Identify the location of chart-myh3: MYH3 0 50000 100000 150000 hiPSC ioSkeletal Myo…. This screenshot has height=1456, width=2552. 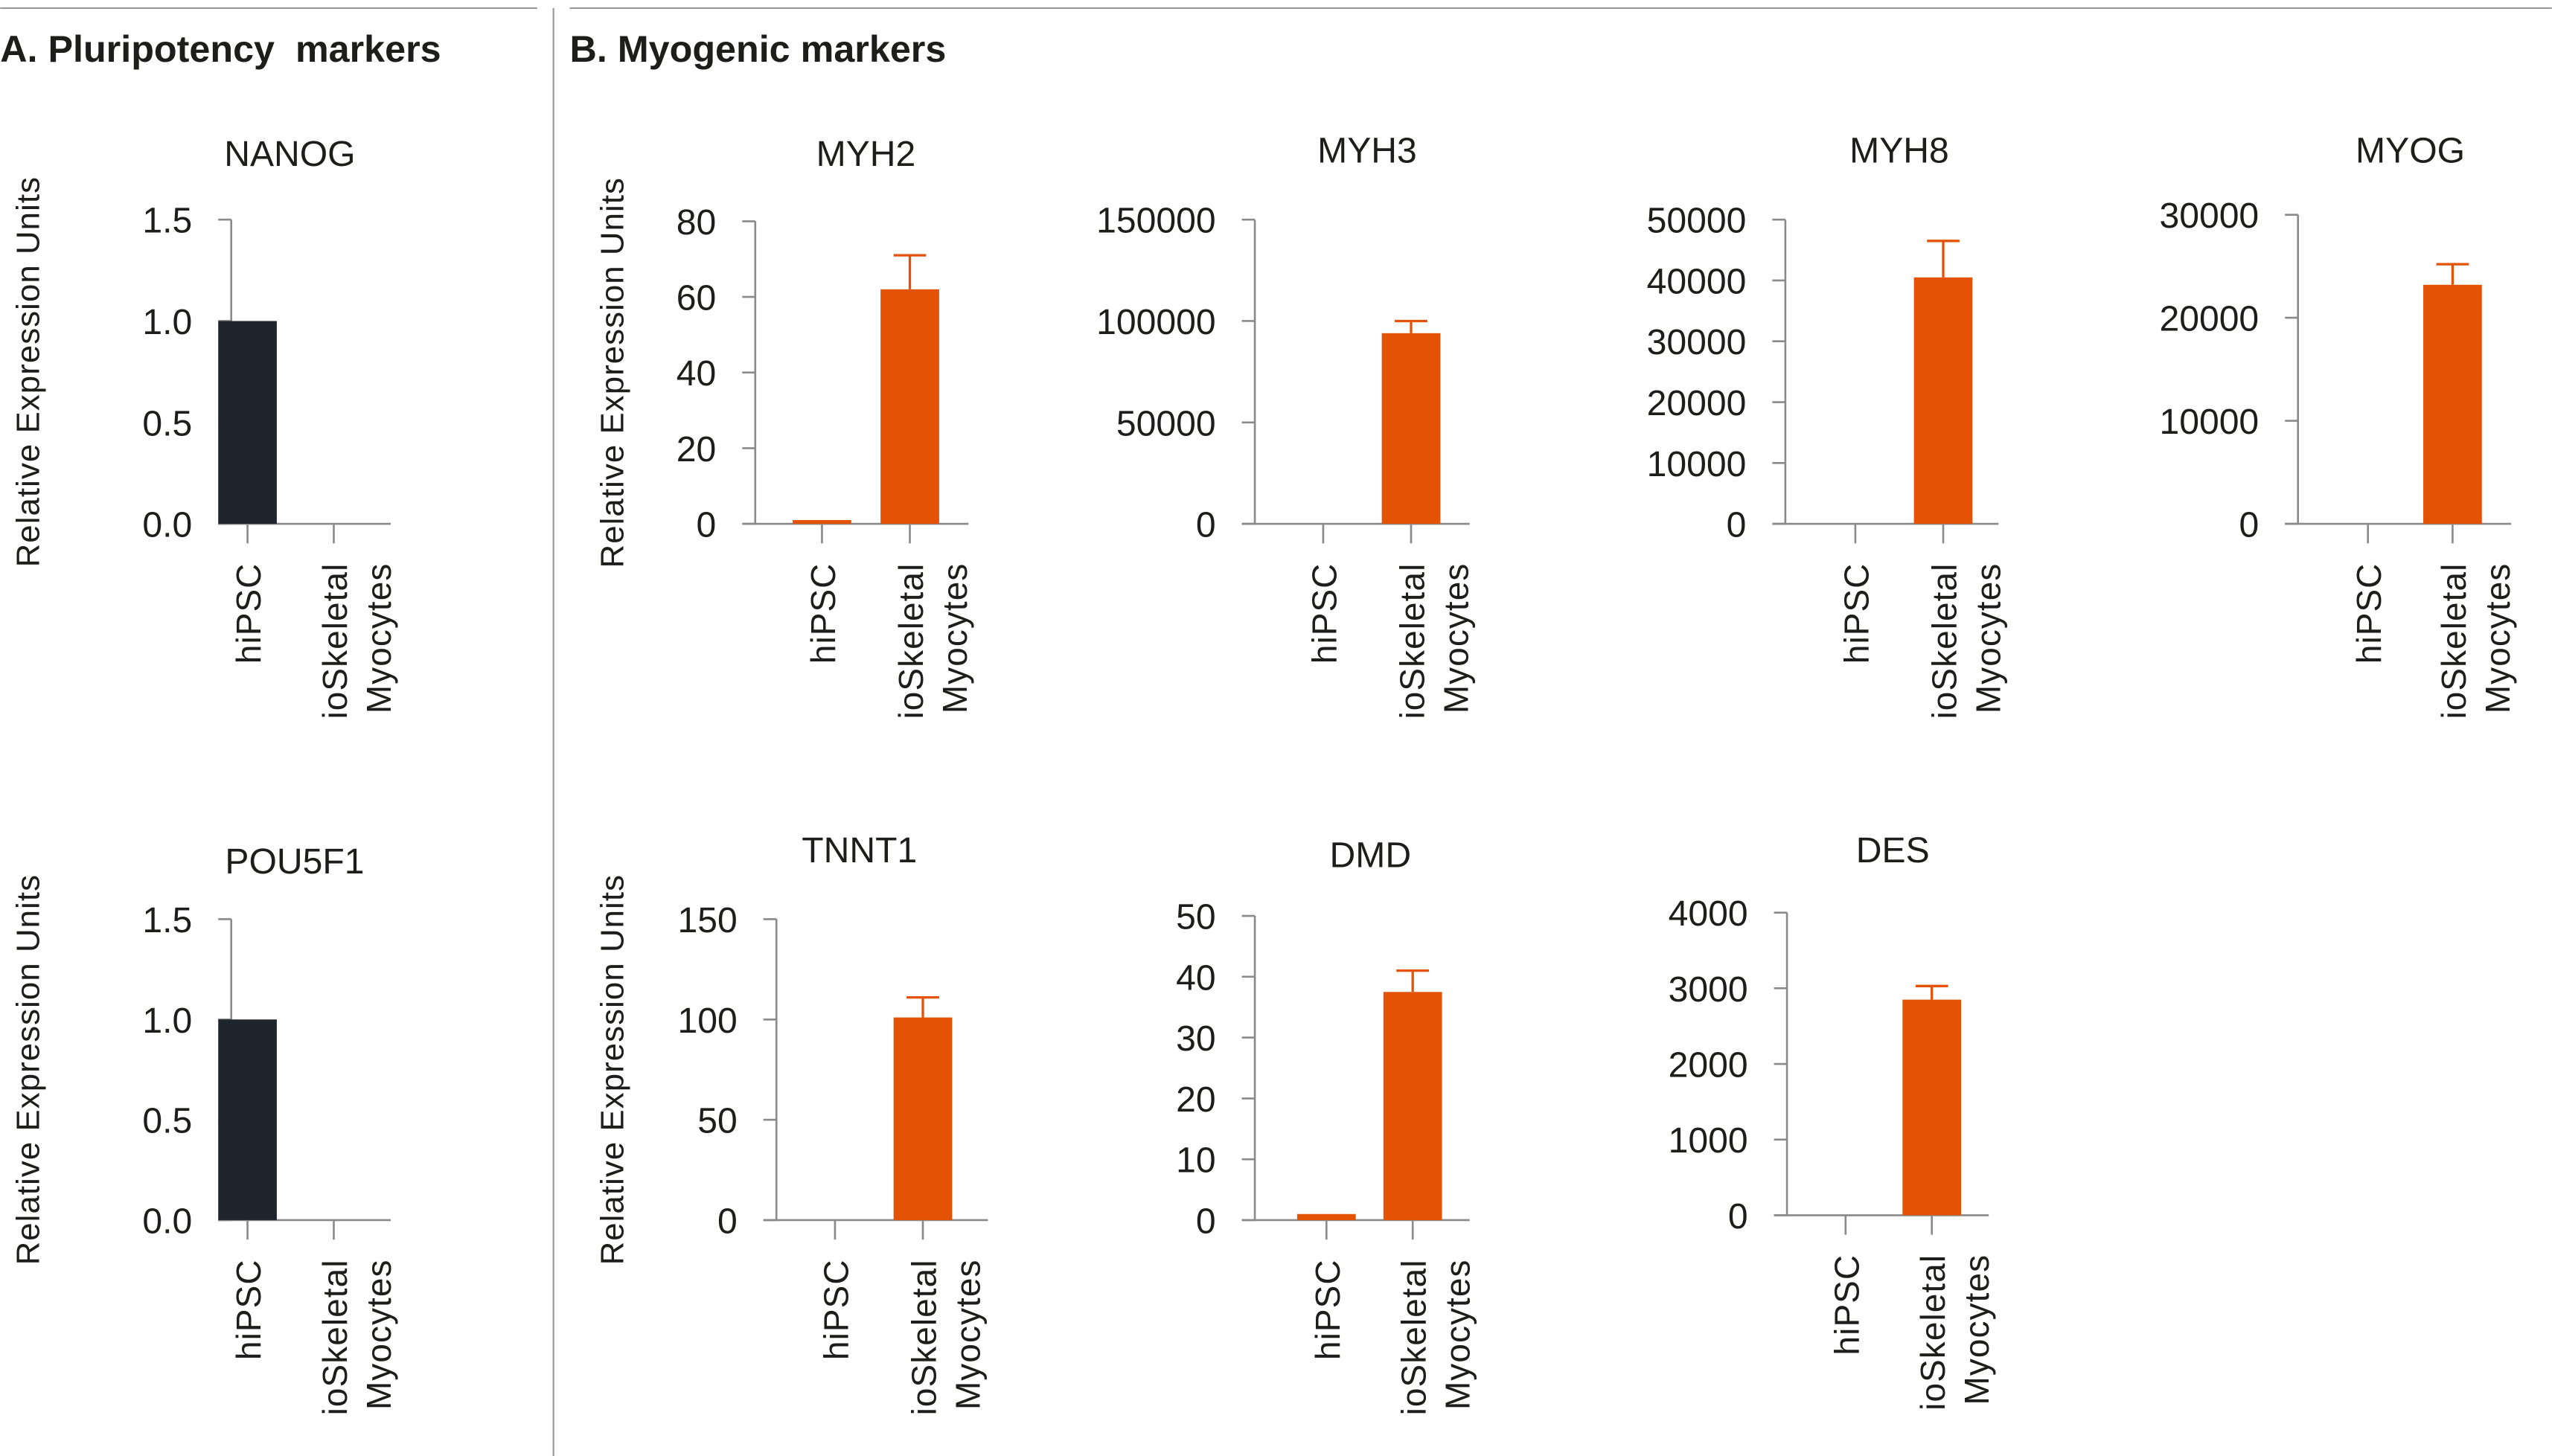
(1286, 425).